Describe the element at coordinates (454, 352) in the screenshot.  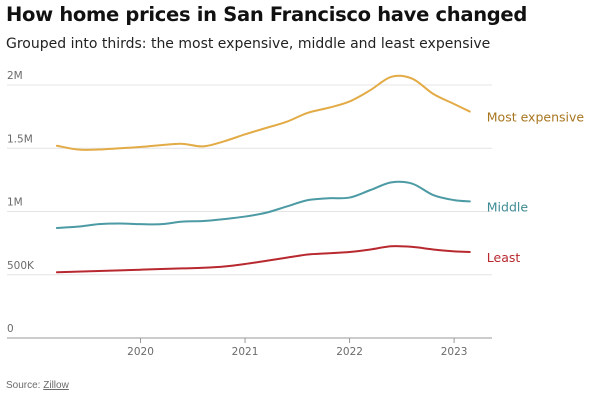
I see `x-tick-label: 2023` at that location.